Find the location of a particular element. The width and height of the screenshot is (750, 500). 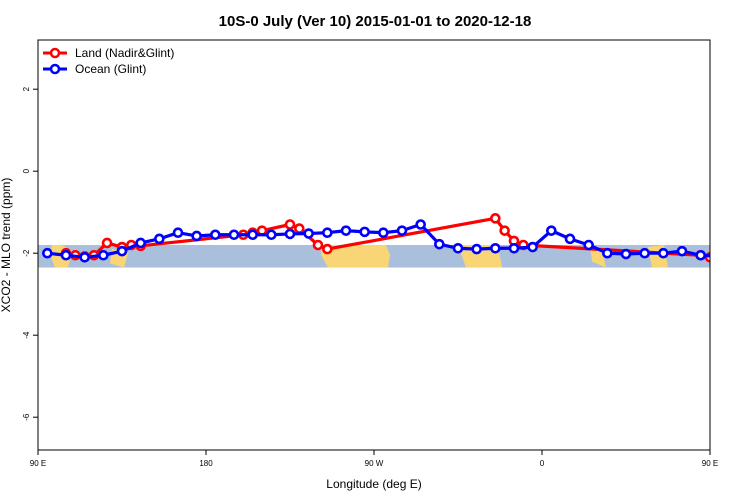

map-band-land is located at coordinates (355, 256).